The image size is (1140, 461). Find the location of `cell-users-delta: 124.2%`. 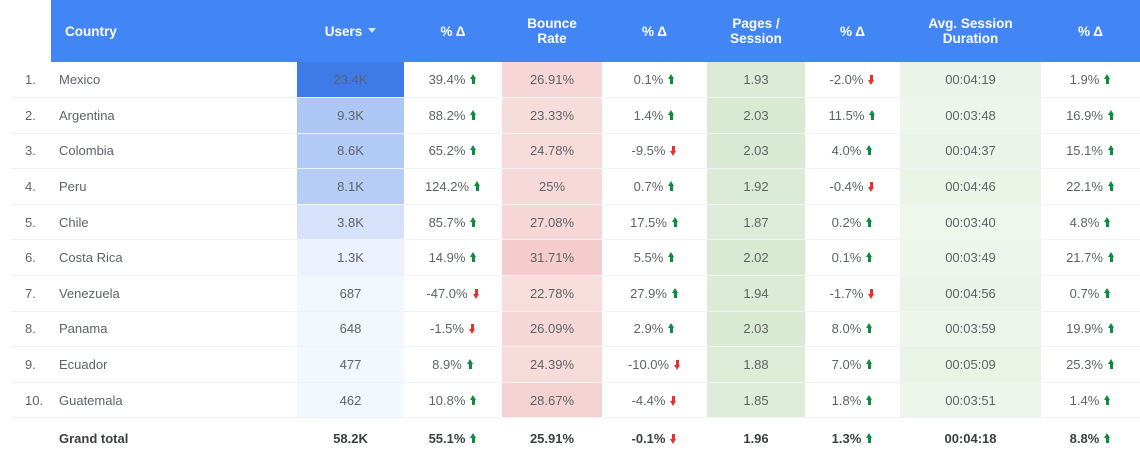

cell-users-delta: 124.2% is located at coordinates (453, 186).